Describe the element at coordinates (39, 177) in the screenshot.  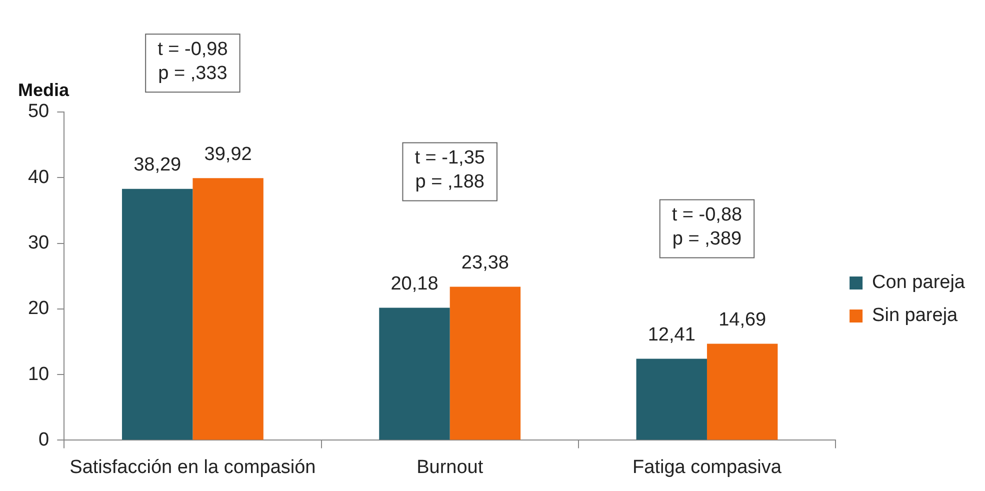
I see `y-tick-label: 40` at that location.